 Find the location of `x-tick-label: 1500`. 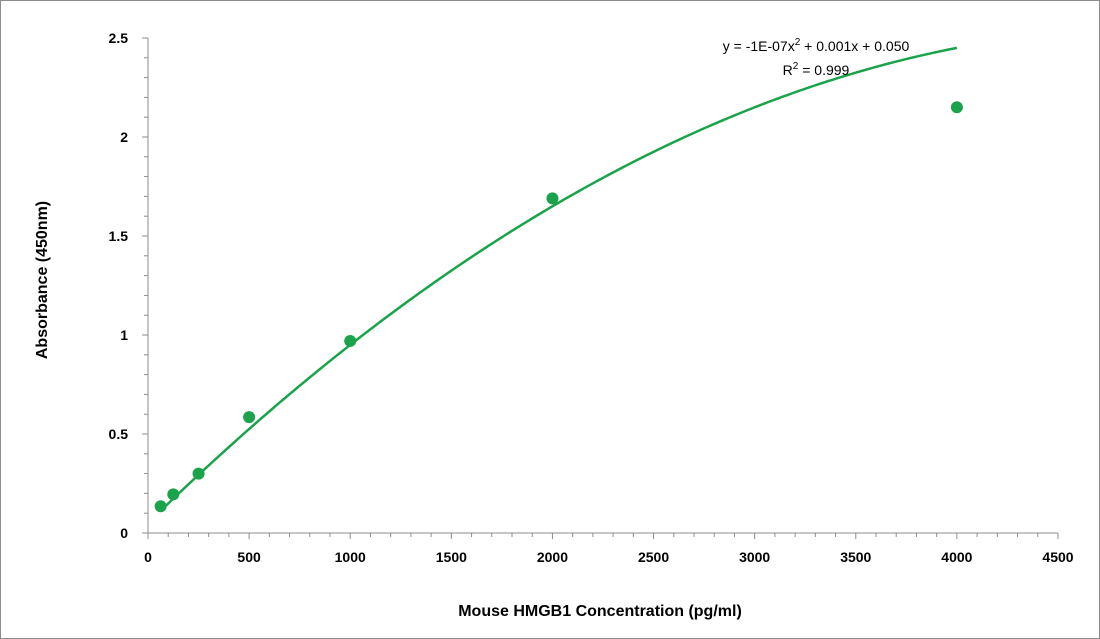

x-tick-label: 1500 is located at coordinates (451, 557).